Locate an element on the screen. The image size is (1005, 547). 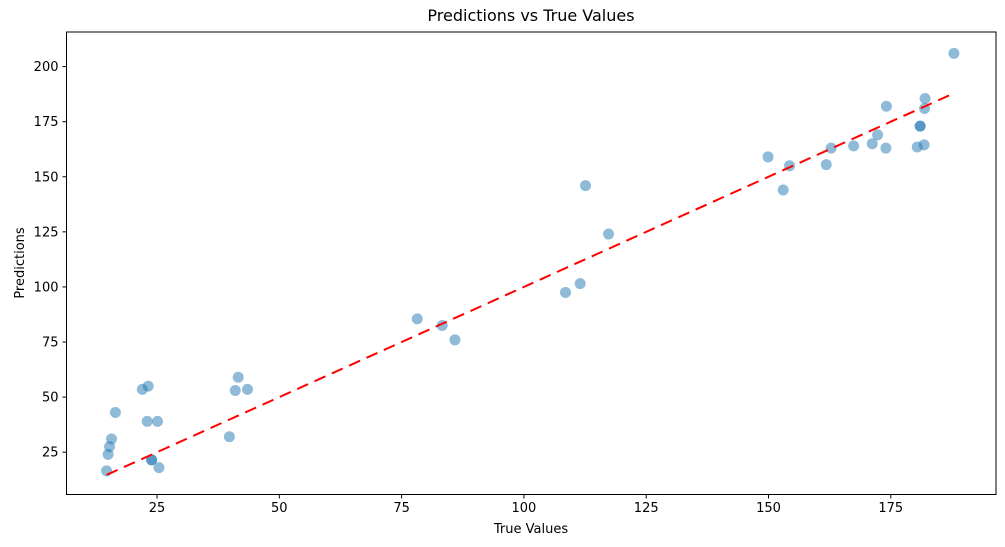
y-tick-label: 175 is located at coordinates (46, 122).